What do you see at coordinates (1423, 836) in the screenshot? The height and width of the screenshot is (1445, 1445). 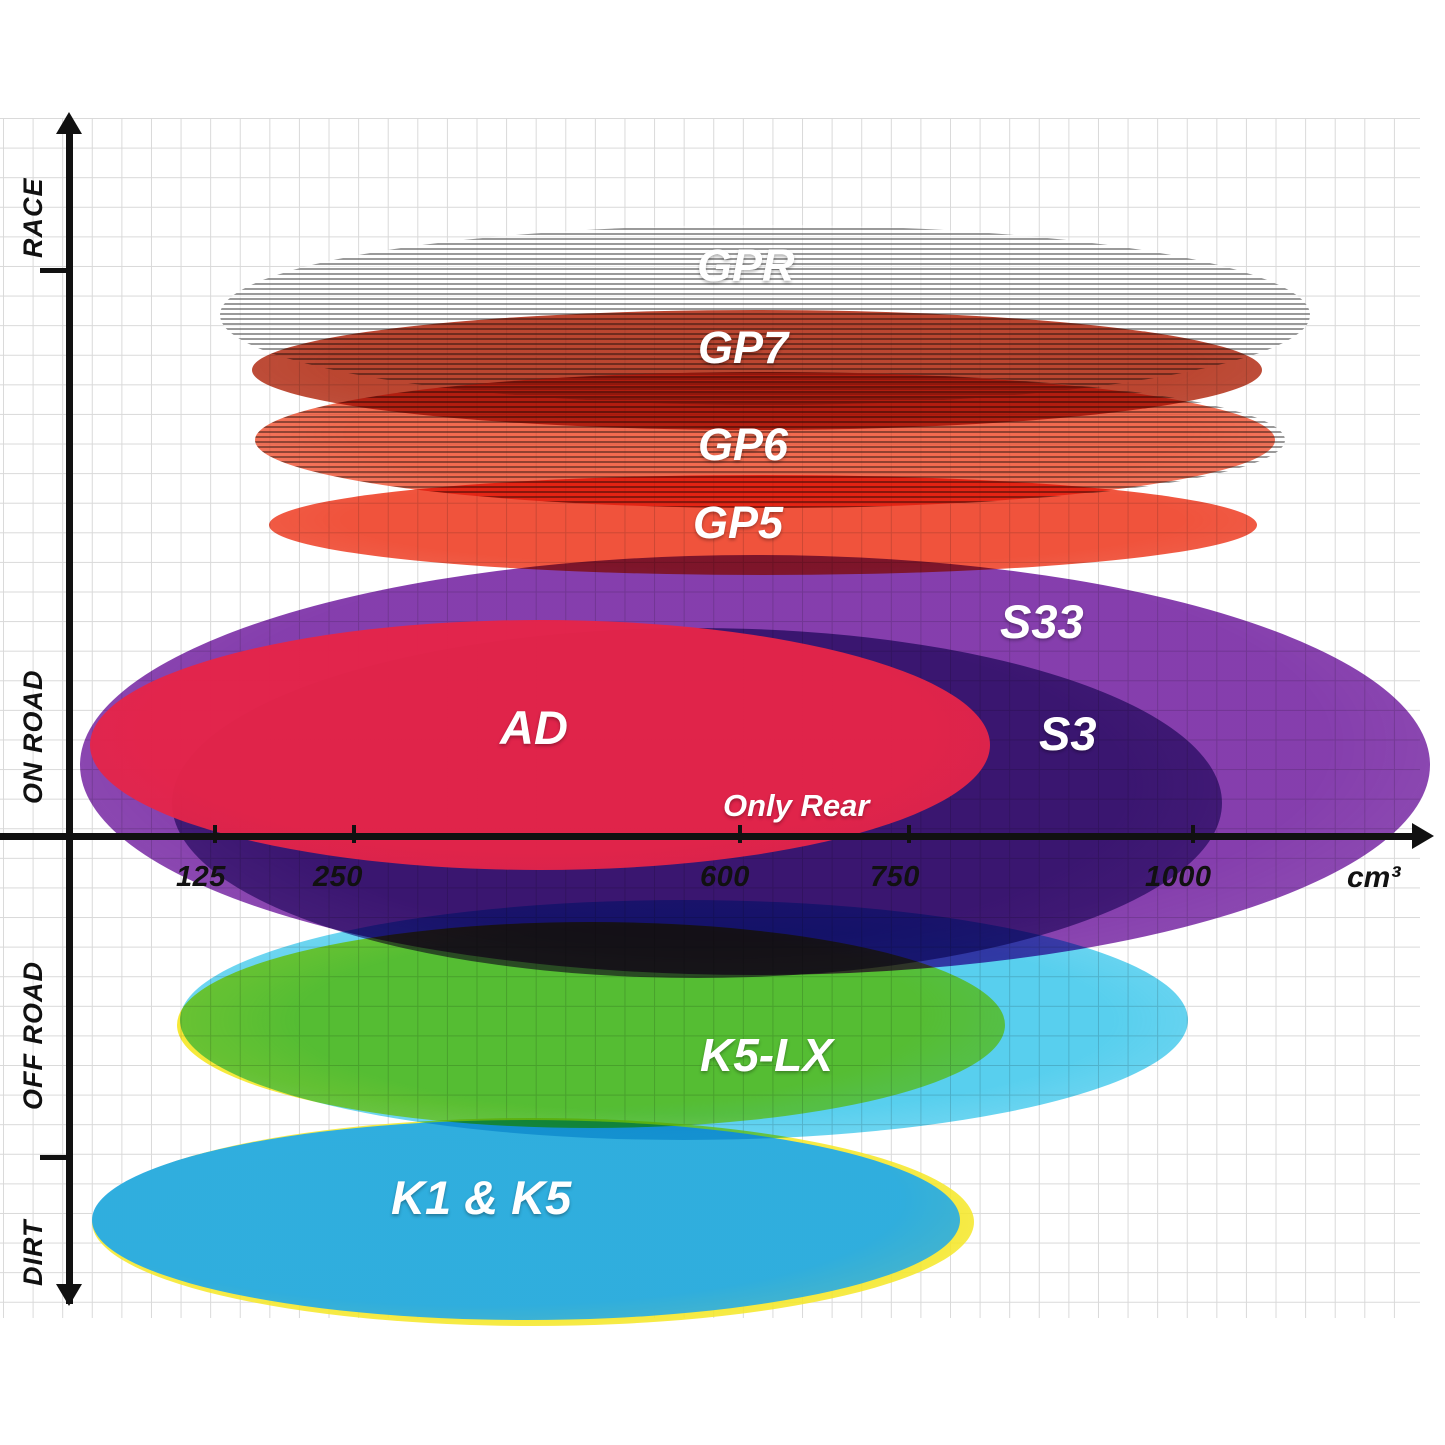 I see `x-axis-arrow-icon` at bounding box center [1423, 836].